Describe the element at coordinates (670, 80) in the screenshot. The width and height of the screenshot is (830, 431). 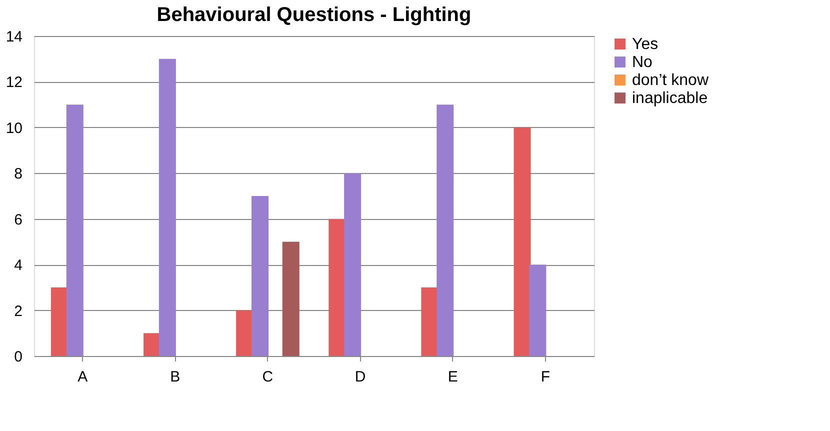
I see `legend-label: don’t know` at that location.